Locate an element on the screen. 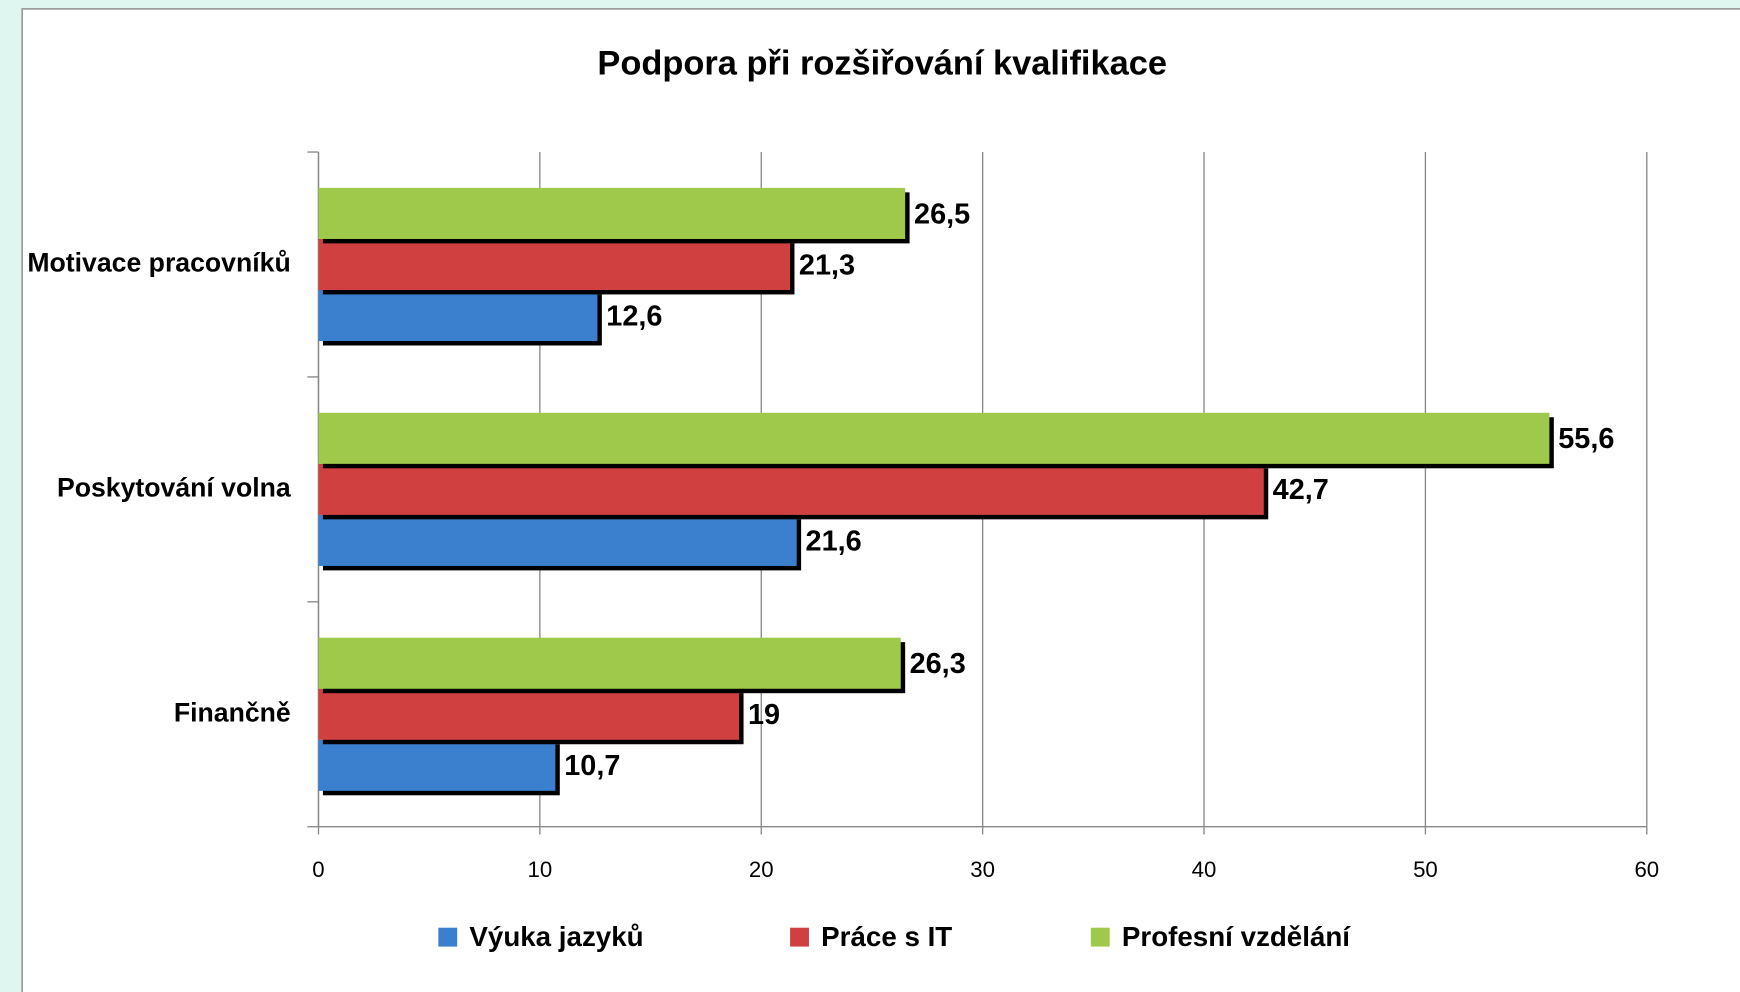 The image size is (1740, 992). chart-title: Podpora při rozšiřování kvalifikace is located at coordinates (882, 64).